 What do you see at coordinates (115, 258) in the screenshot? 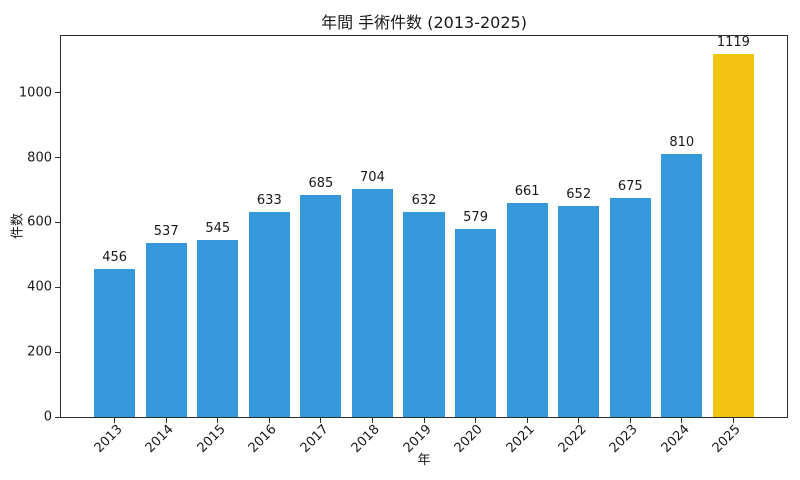
I see `bar-value-label-2013: 456` at bounding box center [115, 258].